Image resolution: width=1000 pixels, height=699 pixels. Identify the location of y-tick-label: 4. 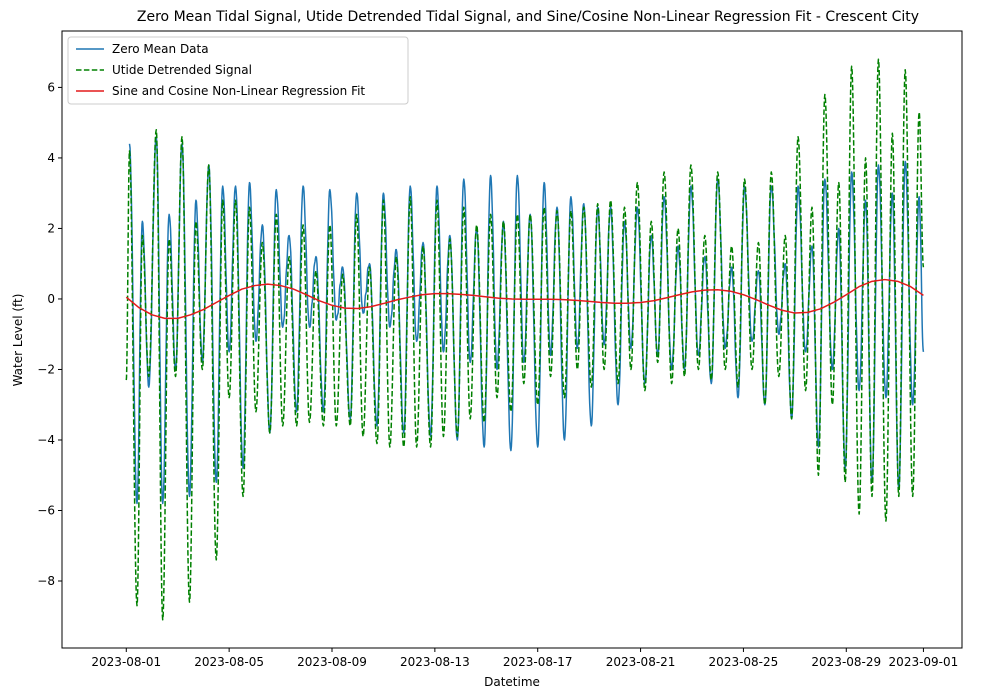
(51, 158).